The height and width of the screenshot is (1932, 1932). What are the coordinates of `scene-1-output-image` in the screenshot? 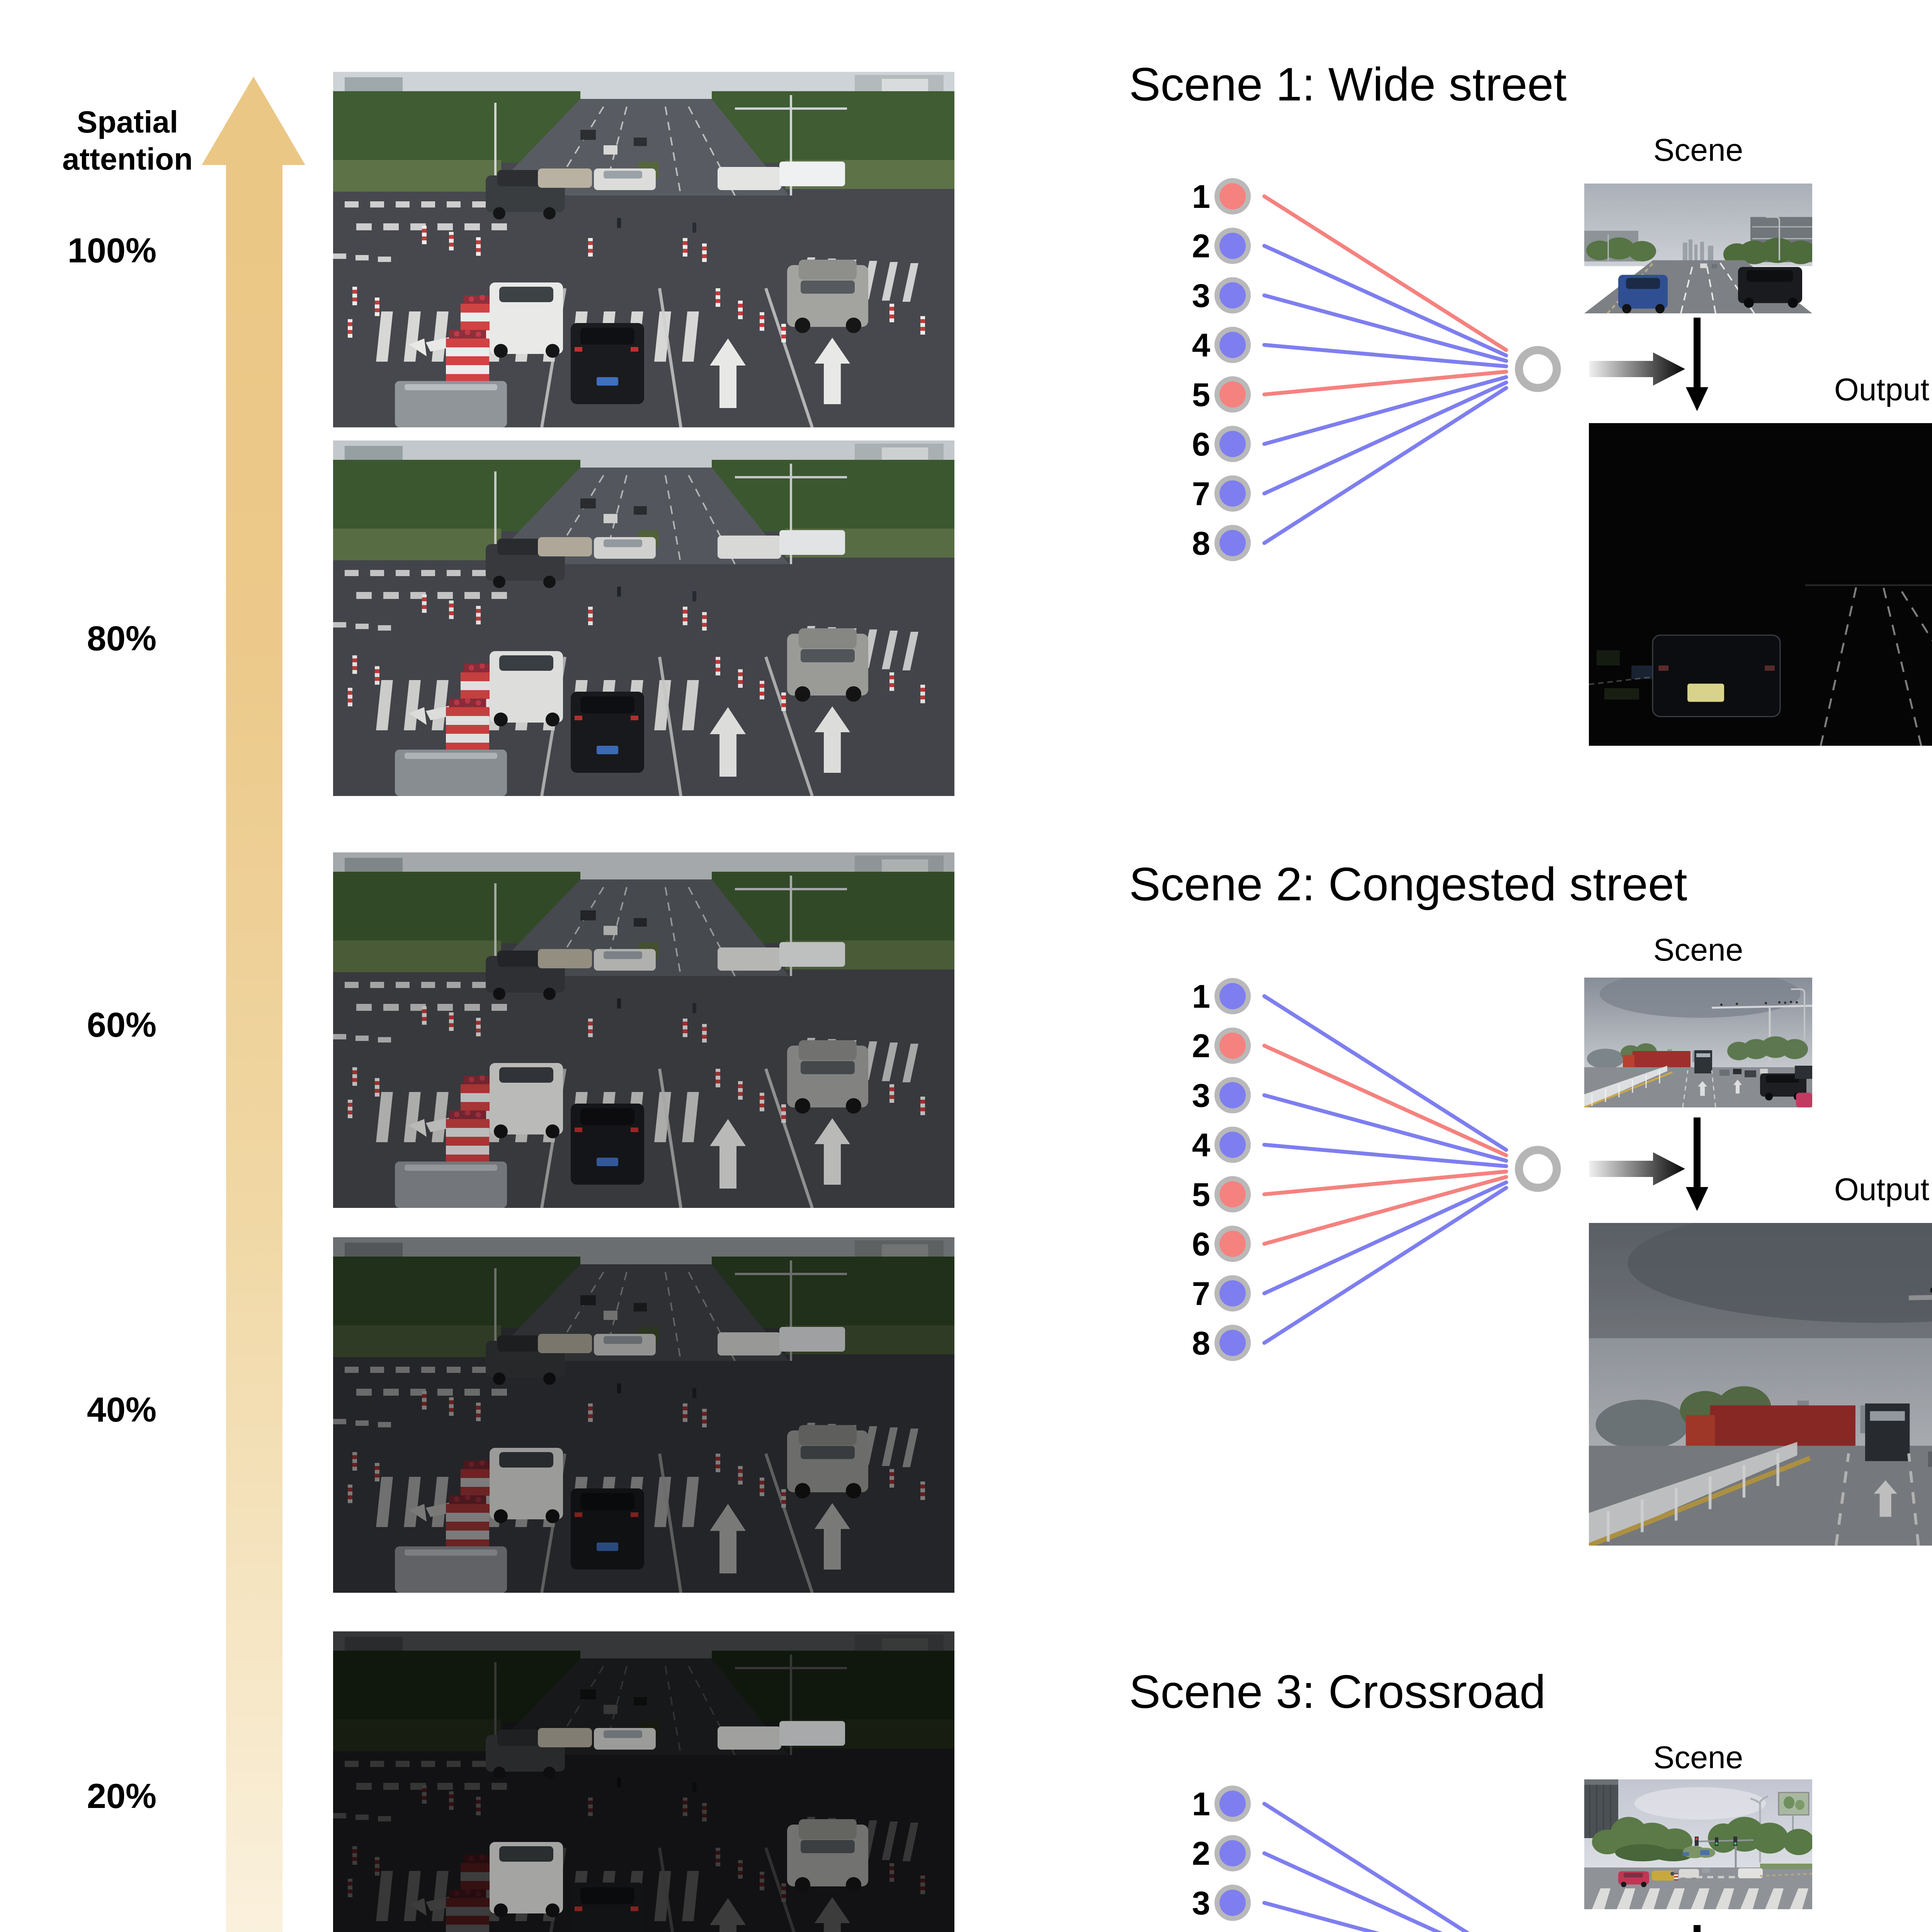 It's located at (1760, 585).